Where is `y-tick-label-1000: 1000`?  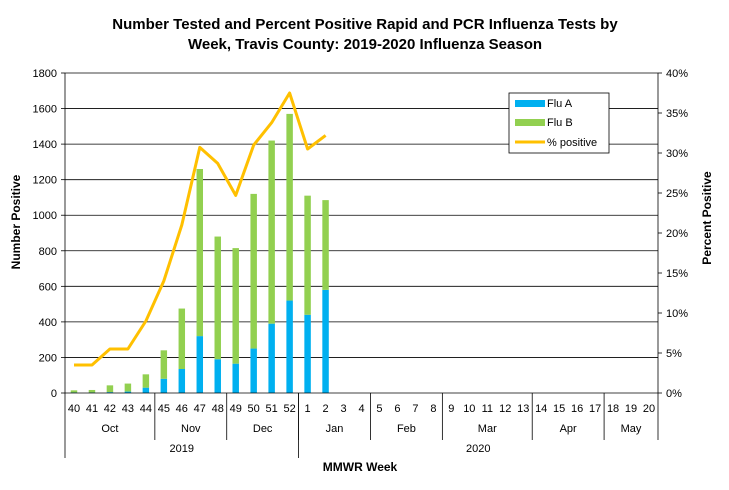 y-tick-label-1000: 1000 is located at coordinates (45, 216).